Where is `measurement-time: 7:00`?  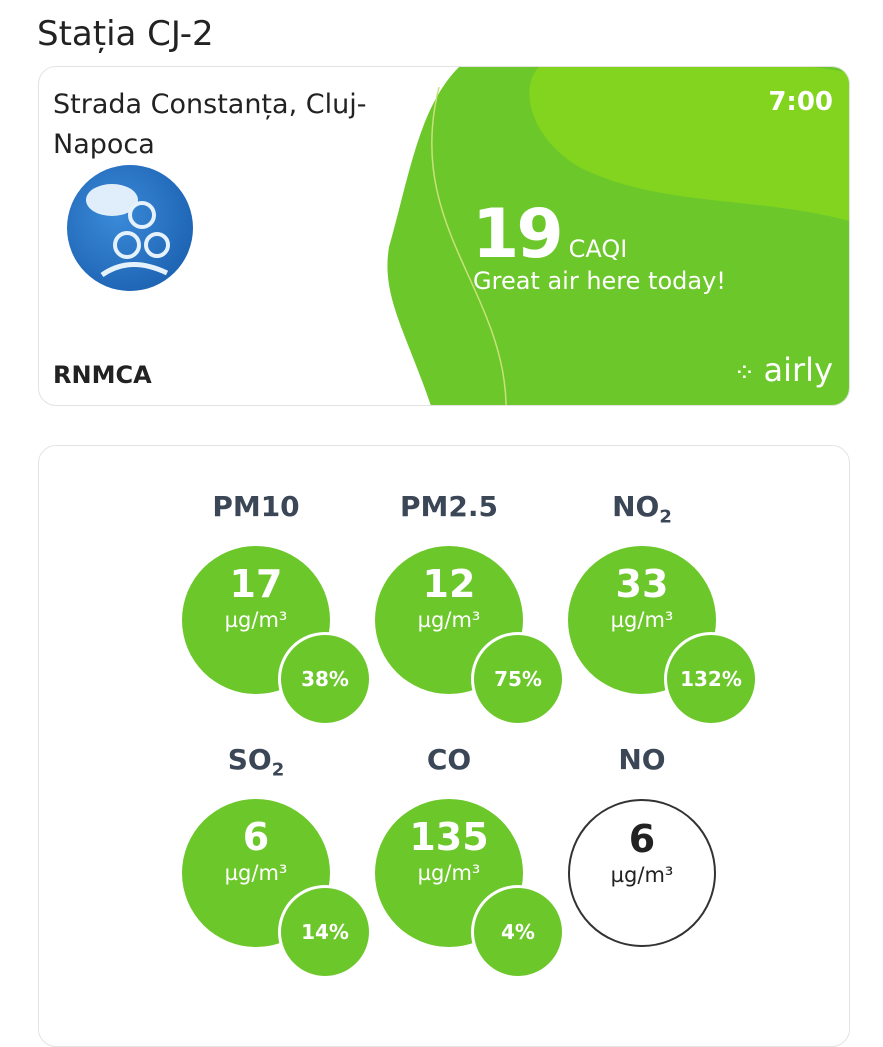 measurement-time: 7:00 is located at coordinates (800, 102).